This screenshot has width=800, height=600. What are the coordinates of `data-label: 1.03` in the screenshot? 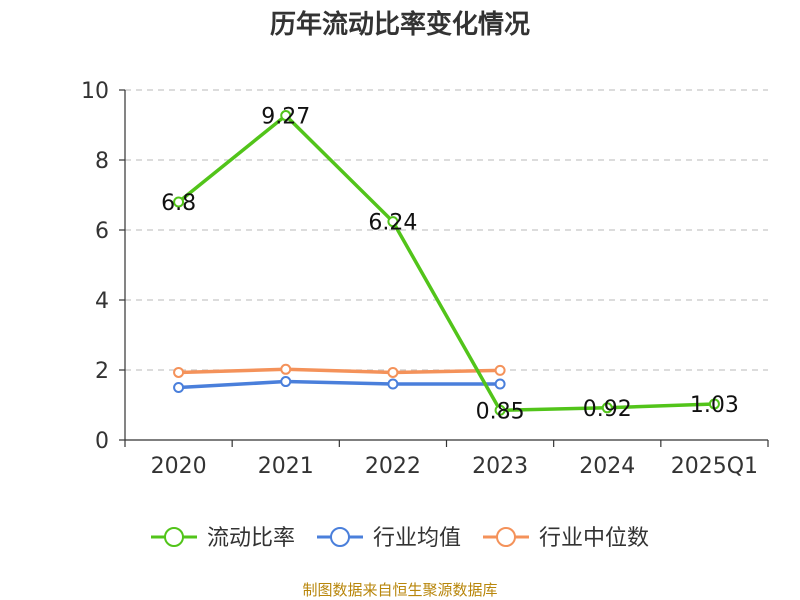 It's located at (714, 405).